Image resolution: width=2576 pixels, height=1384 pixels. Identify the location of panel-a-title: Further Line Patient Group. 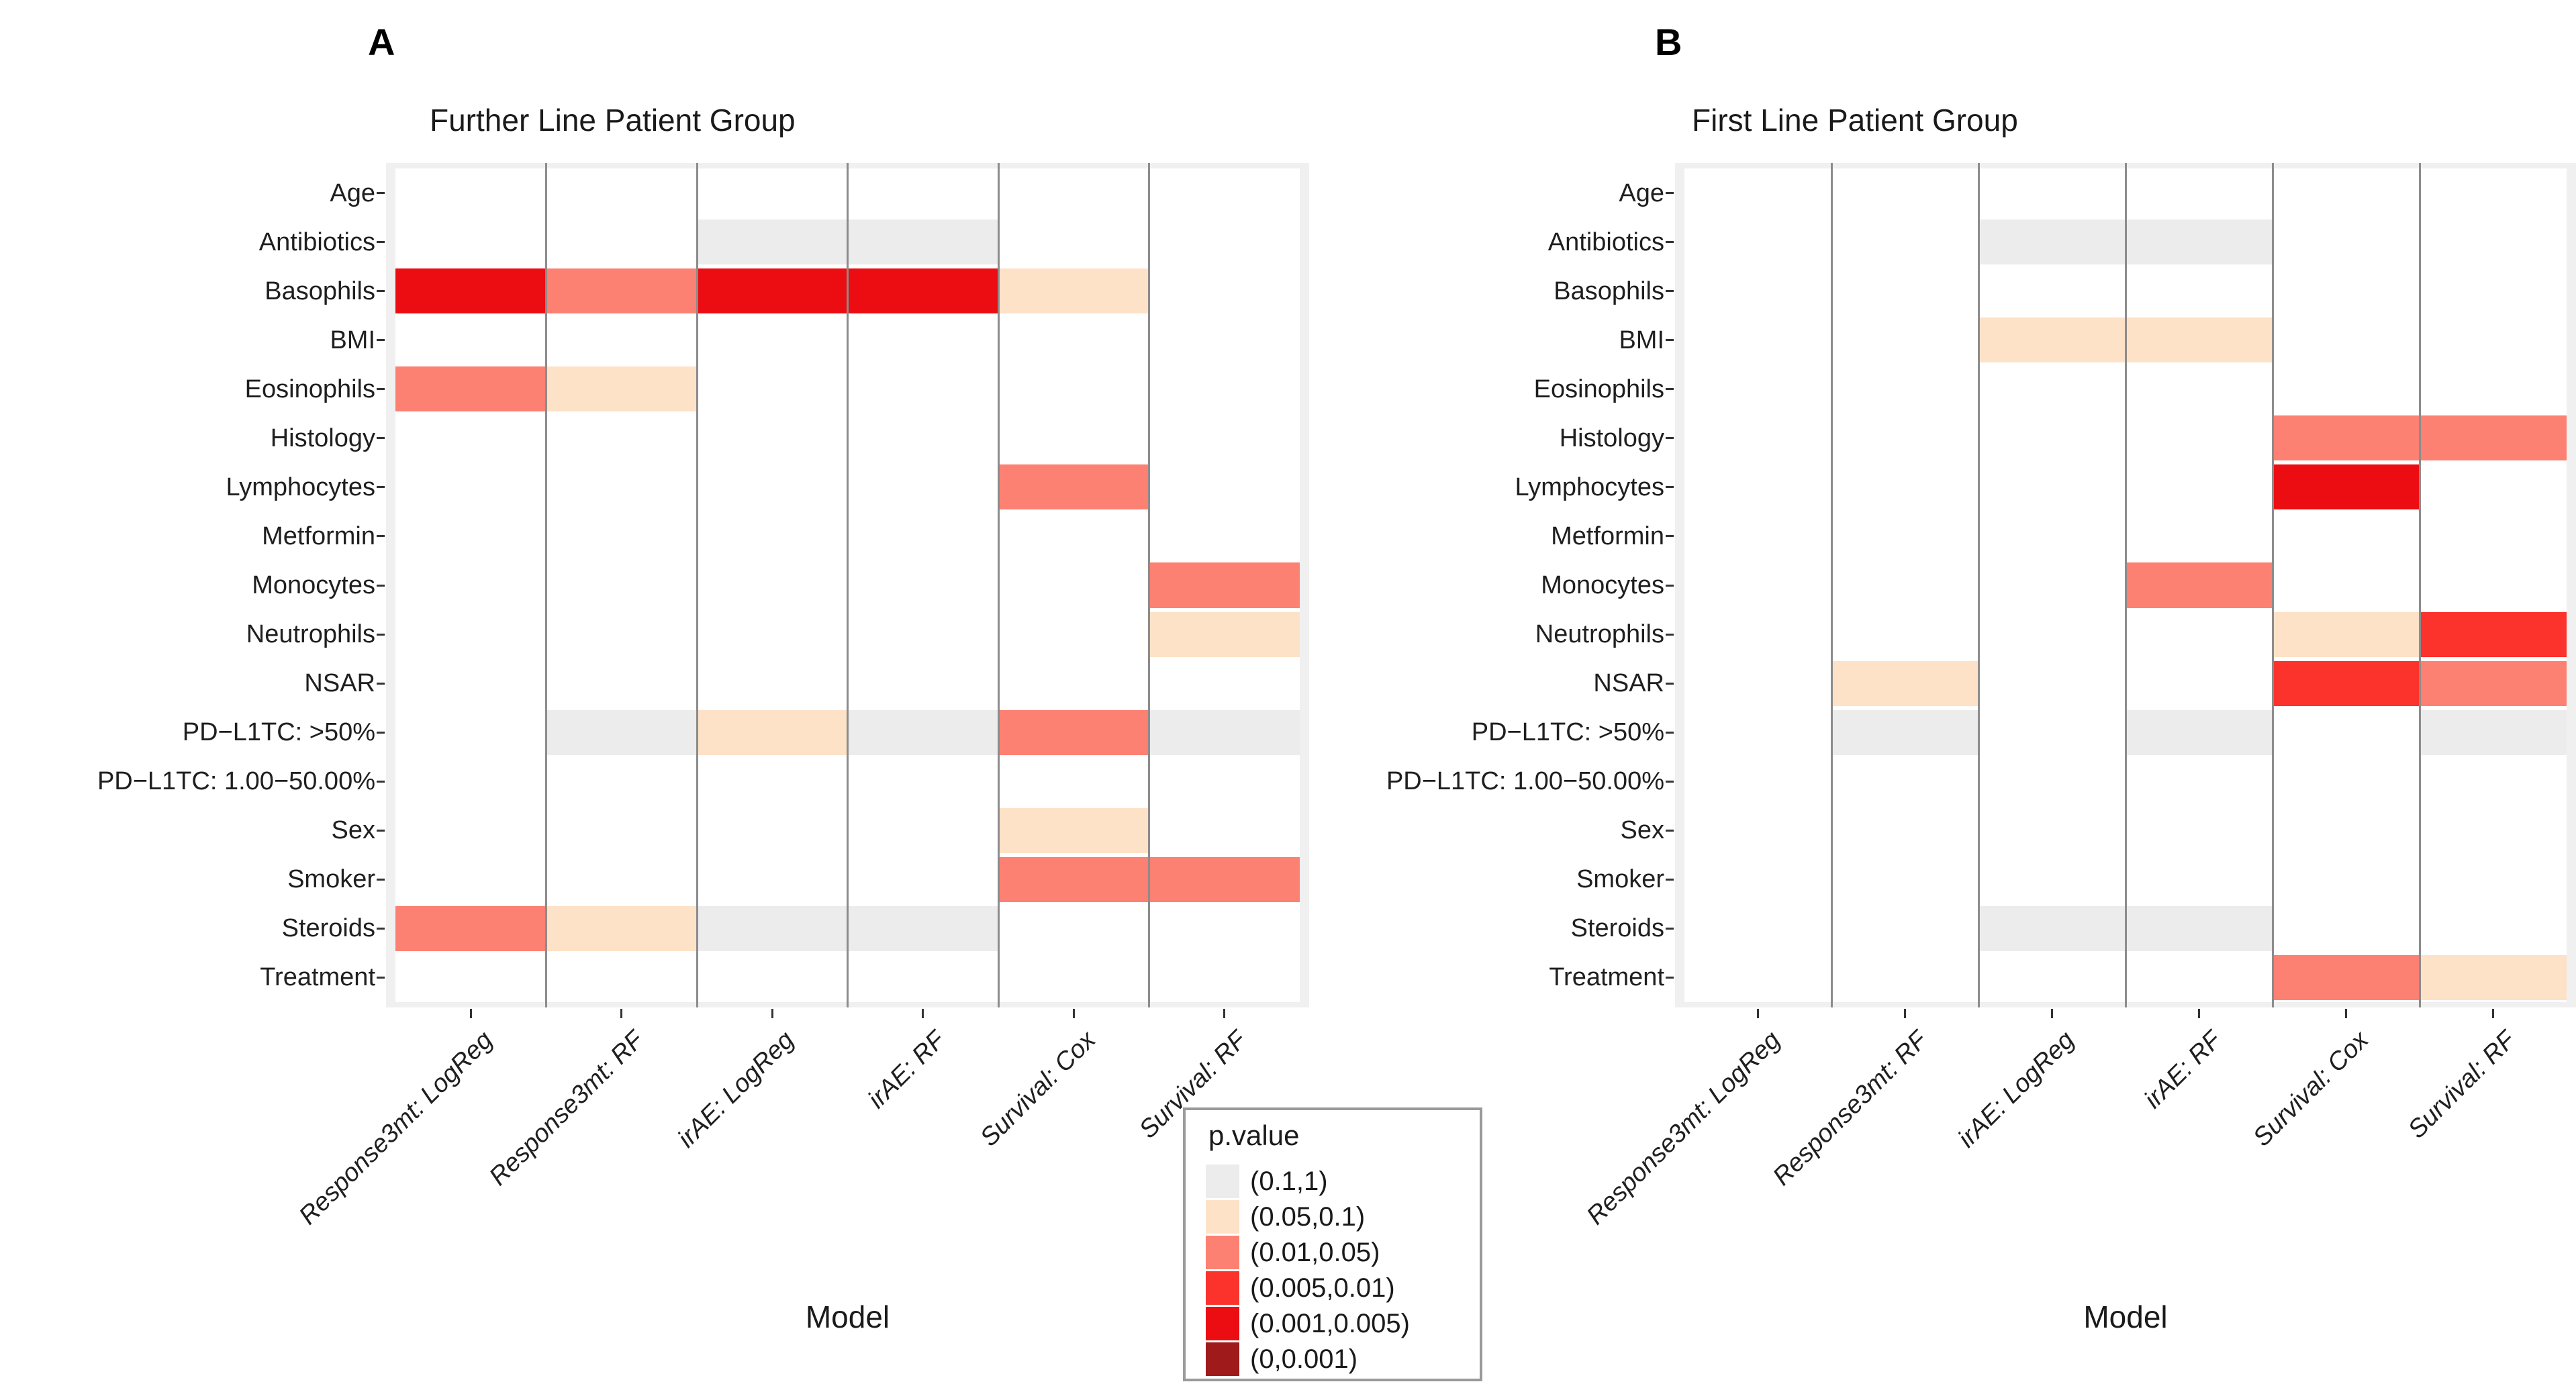
(613, 120).